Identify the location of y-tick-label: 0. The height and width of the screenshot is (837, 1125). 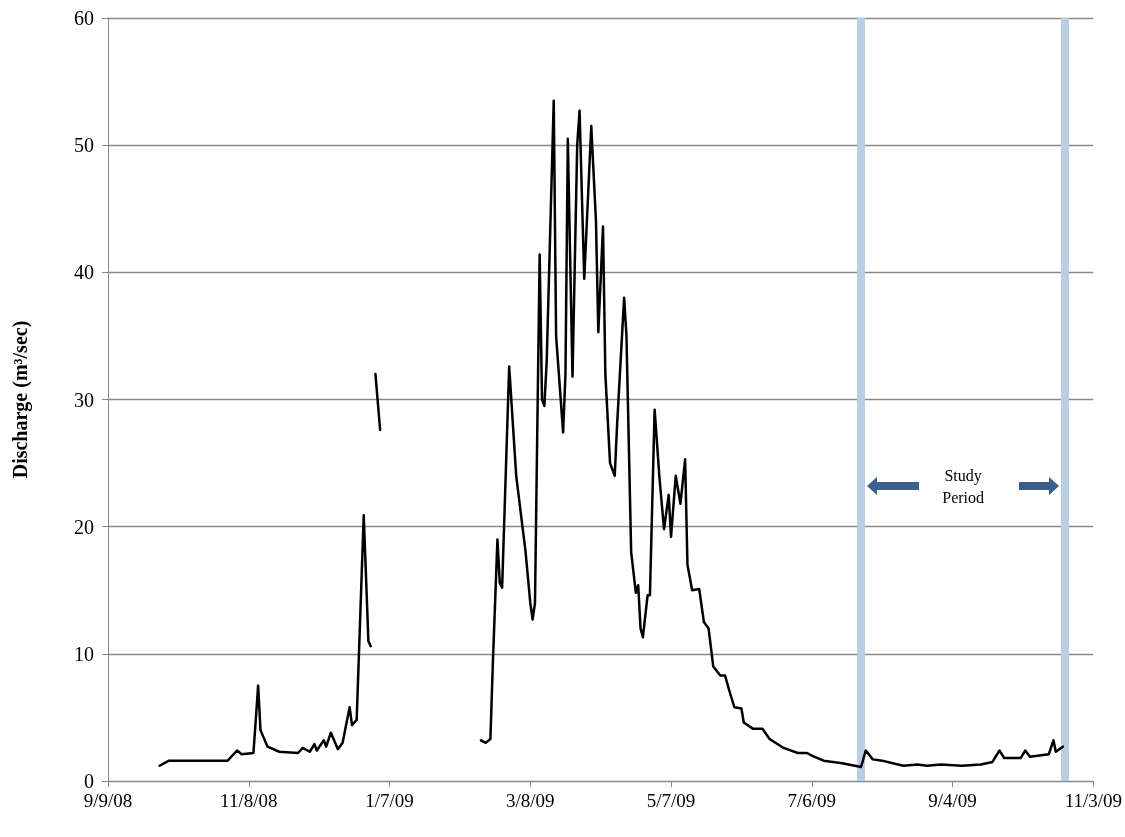
(89, 781).